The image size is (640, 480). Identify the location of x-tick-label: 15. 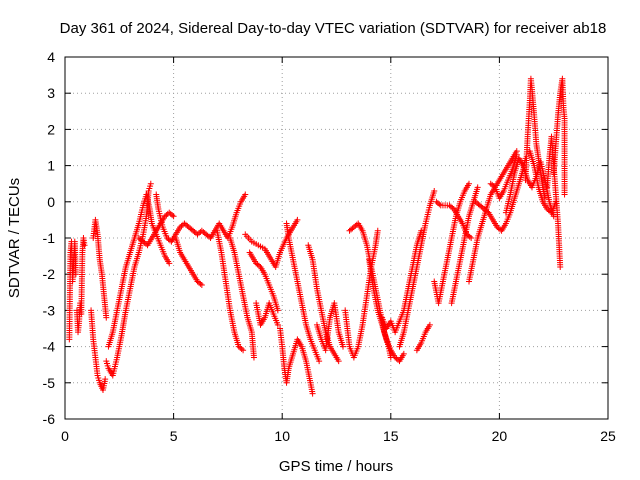
(391, 436).